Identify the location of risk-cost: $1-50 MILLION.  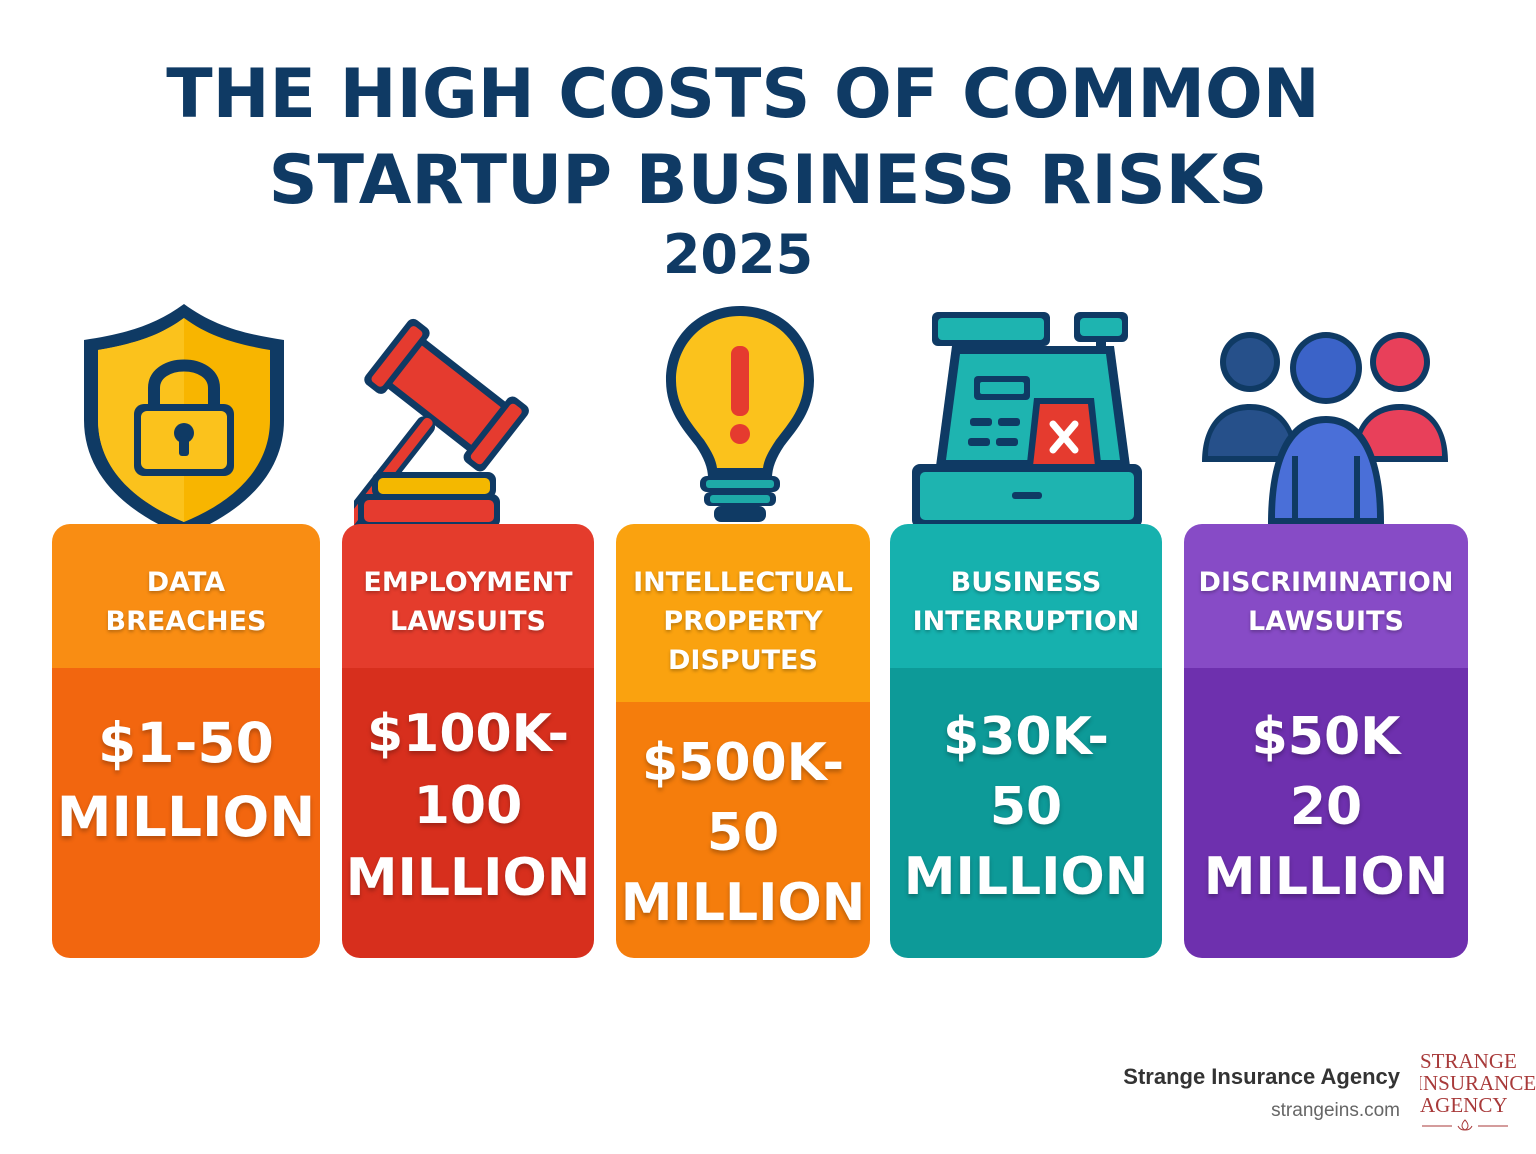
(186, 813).